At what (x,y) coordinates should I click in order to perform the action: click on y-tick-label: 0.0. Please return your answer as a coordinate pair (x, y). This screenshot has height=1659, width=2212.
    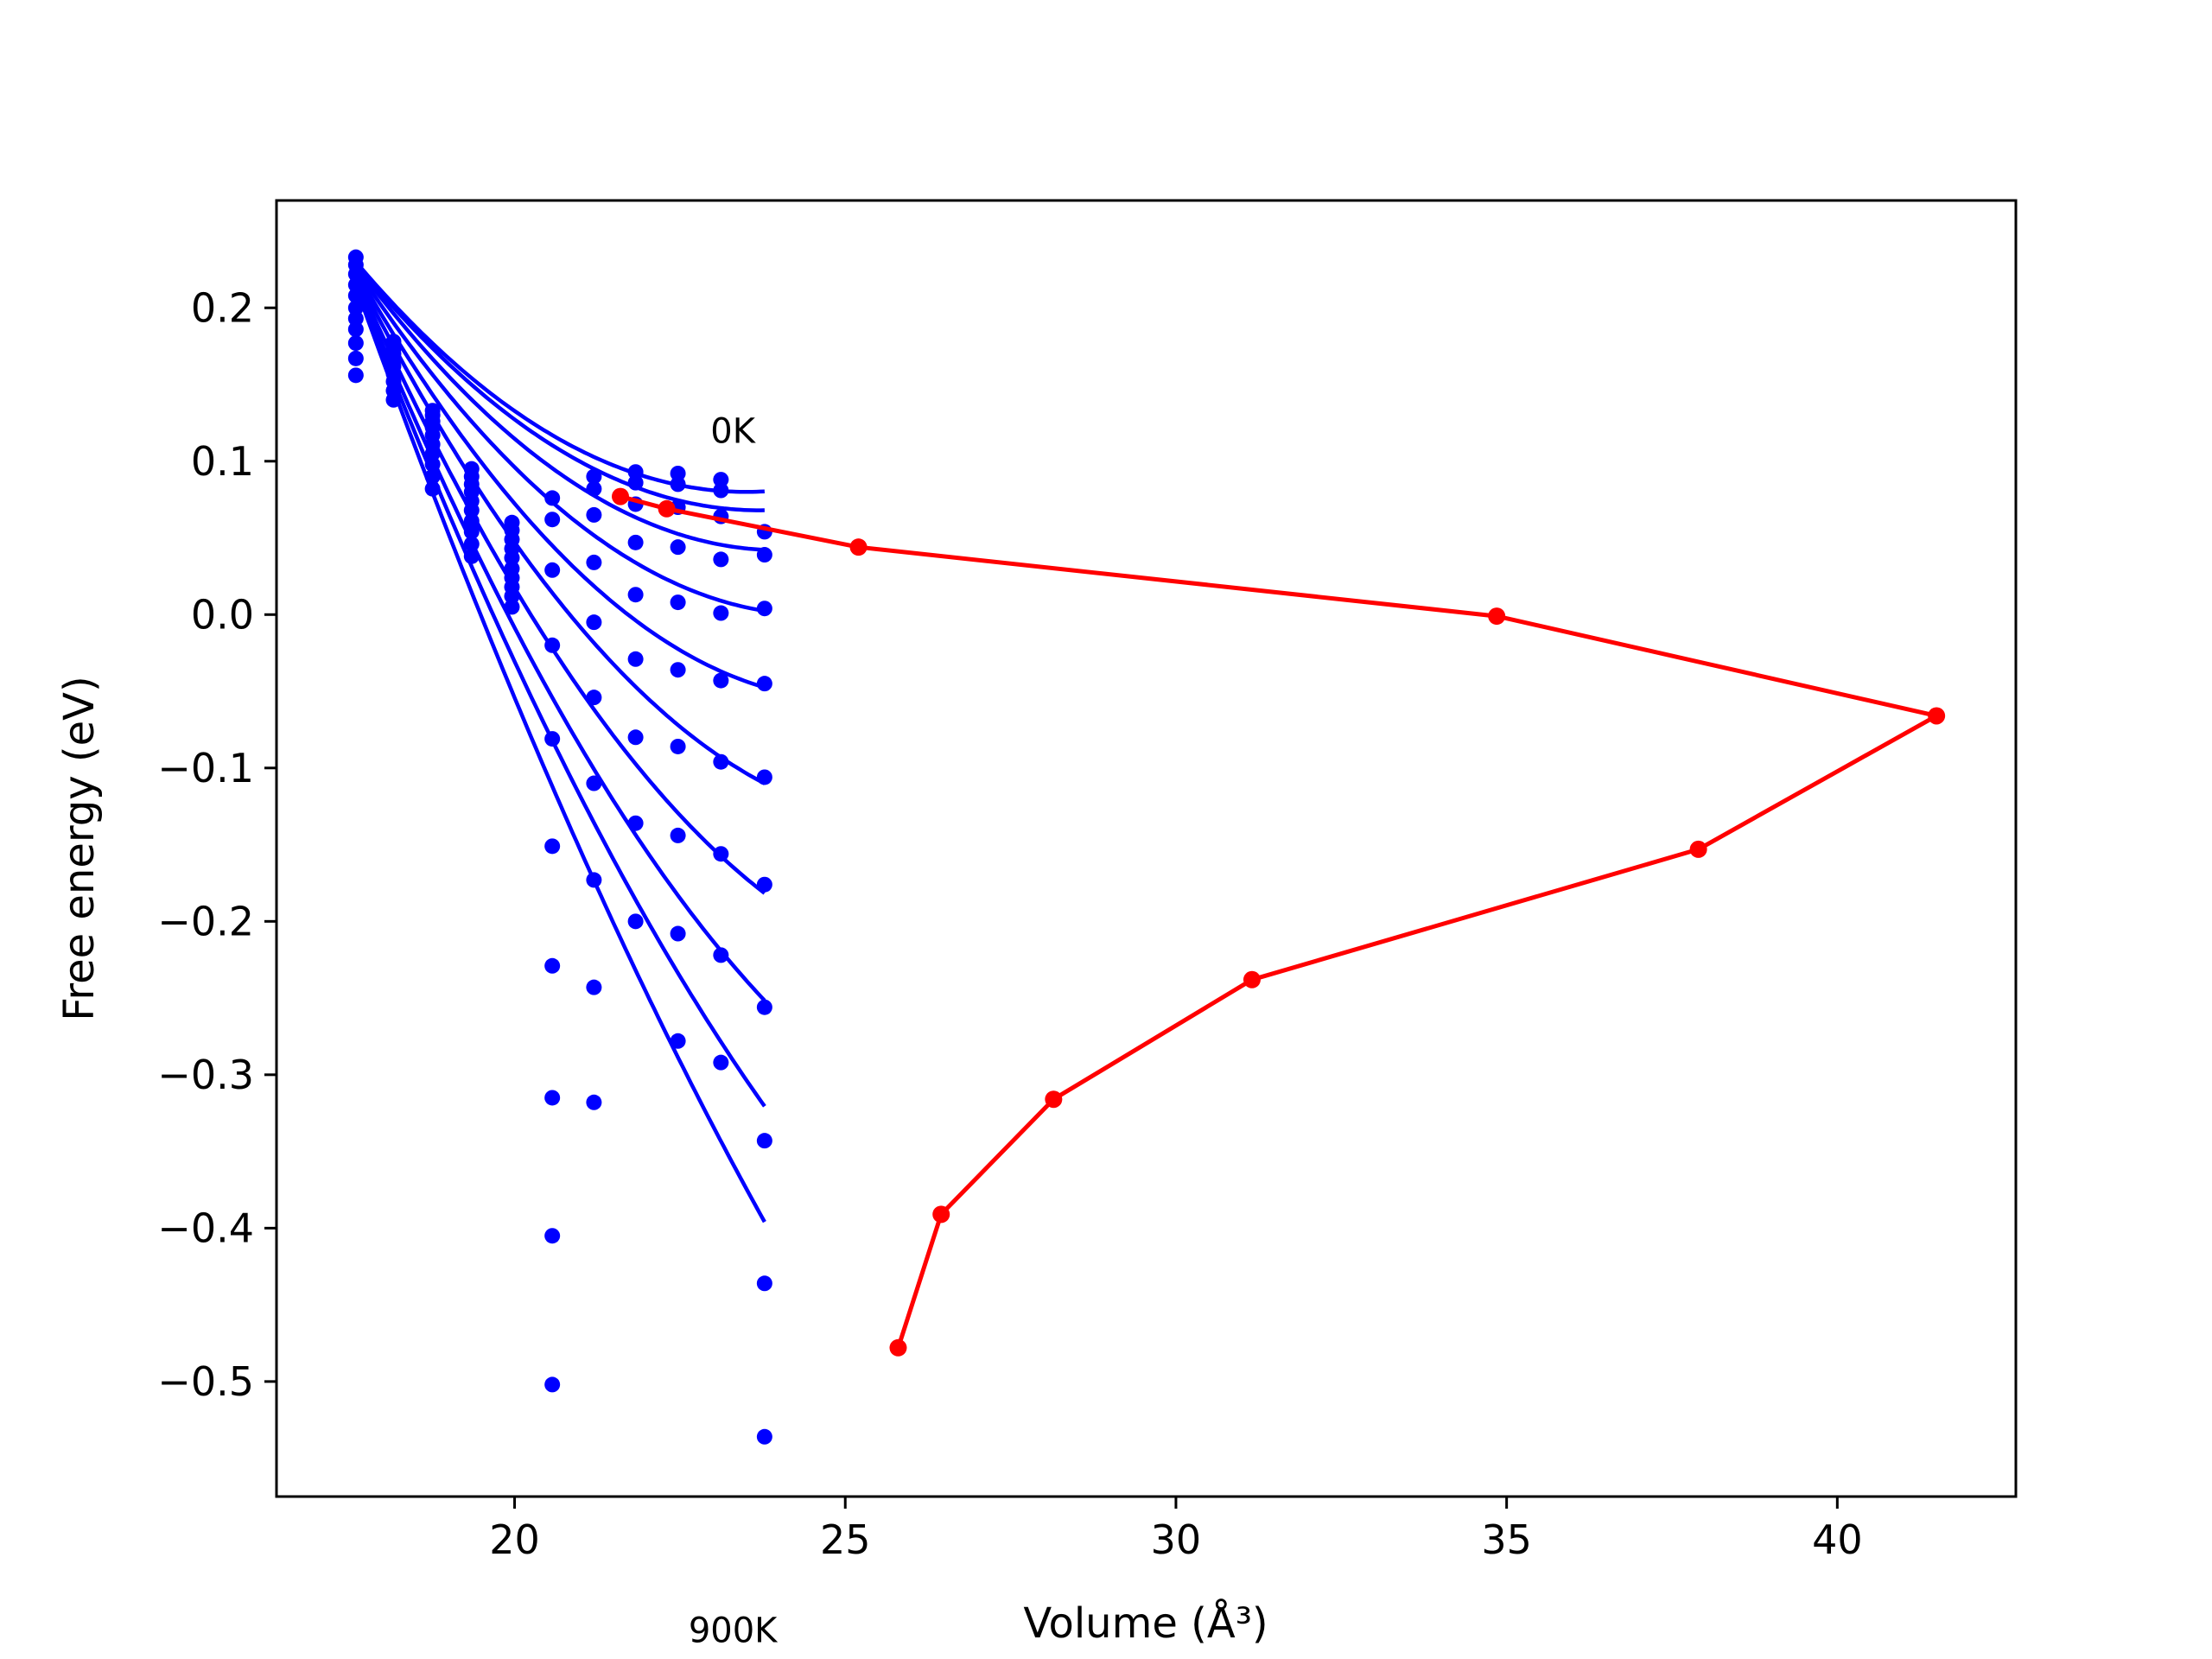
    Looking at the image, I should click on (222, 614).